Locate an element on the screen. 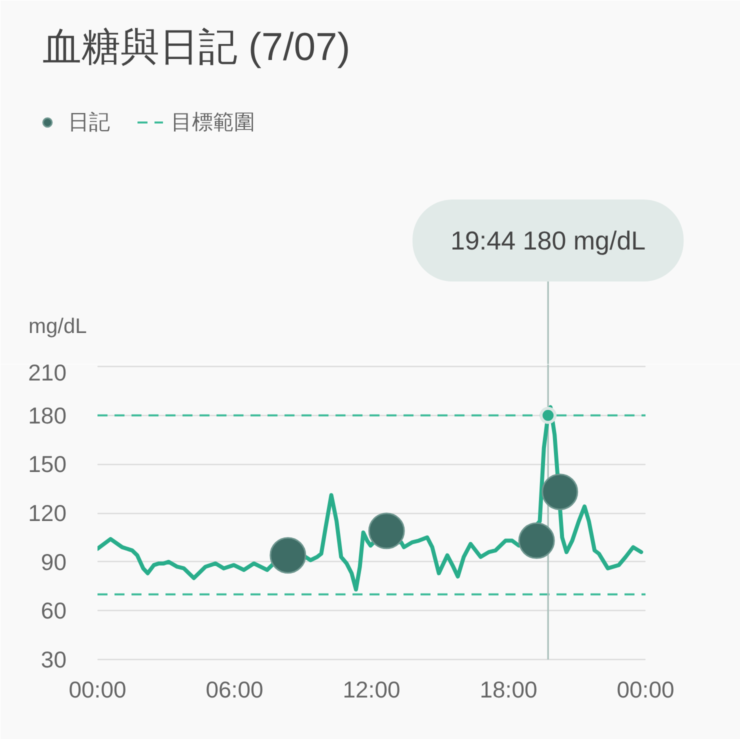 The image size is (740, 739). legend-label: 目標範圍 is located at coordinates (213, 123).